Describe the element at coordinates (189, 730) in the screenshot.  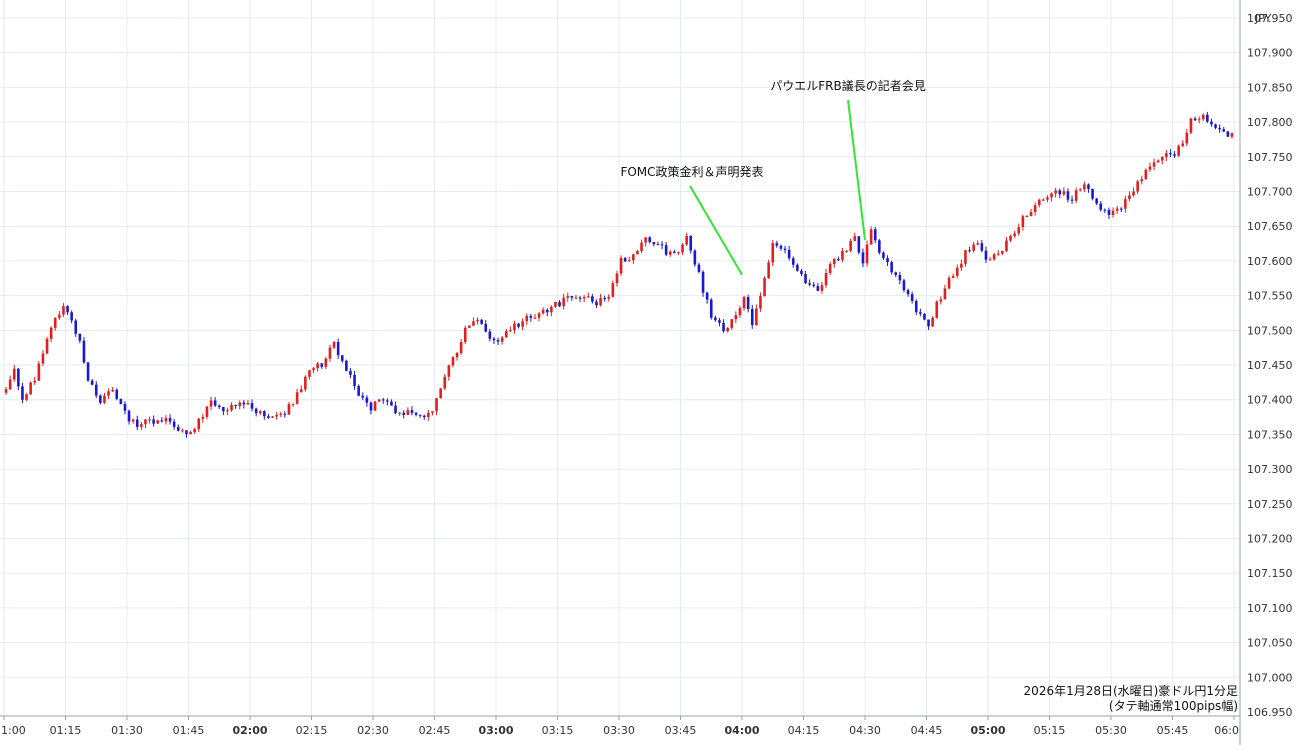
I see `x-tick-label: 01:45` at that location.